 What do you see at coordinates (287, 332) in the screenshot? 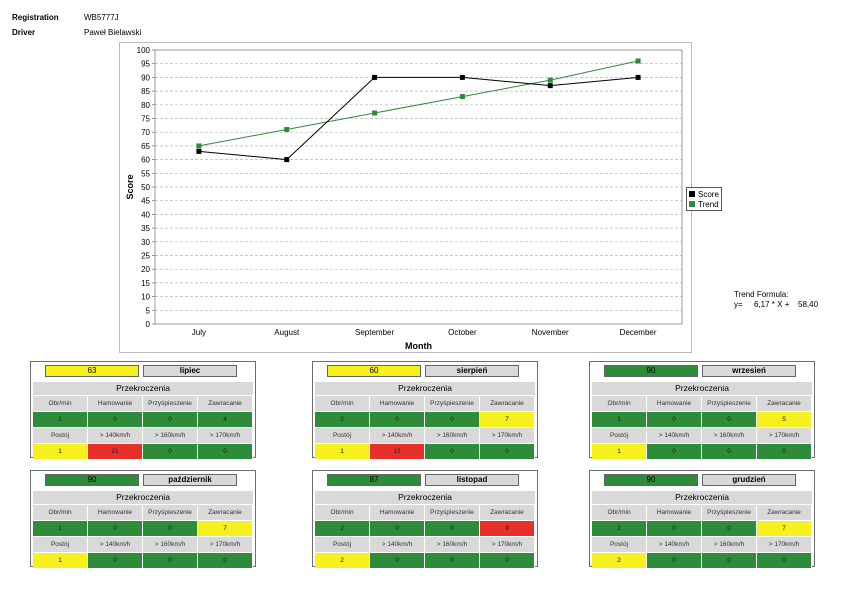
I see `x-tick-label: August` at bounding box center [287, 332].